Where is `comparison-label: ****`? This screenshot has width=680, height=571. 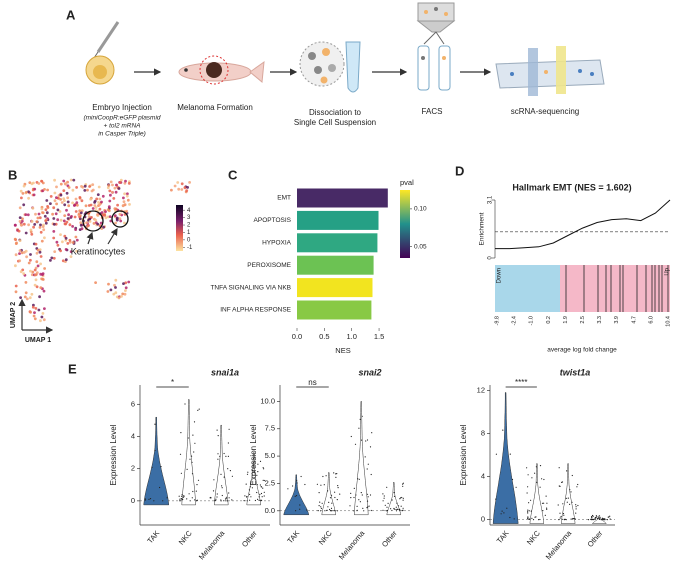 comparison-label: **** is located at coordinates (521, 382).